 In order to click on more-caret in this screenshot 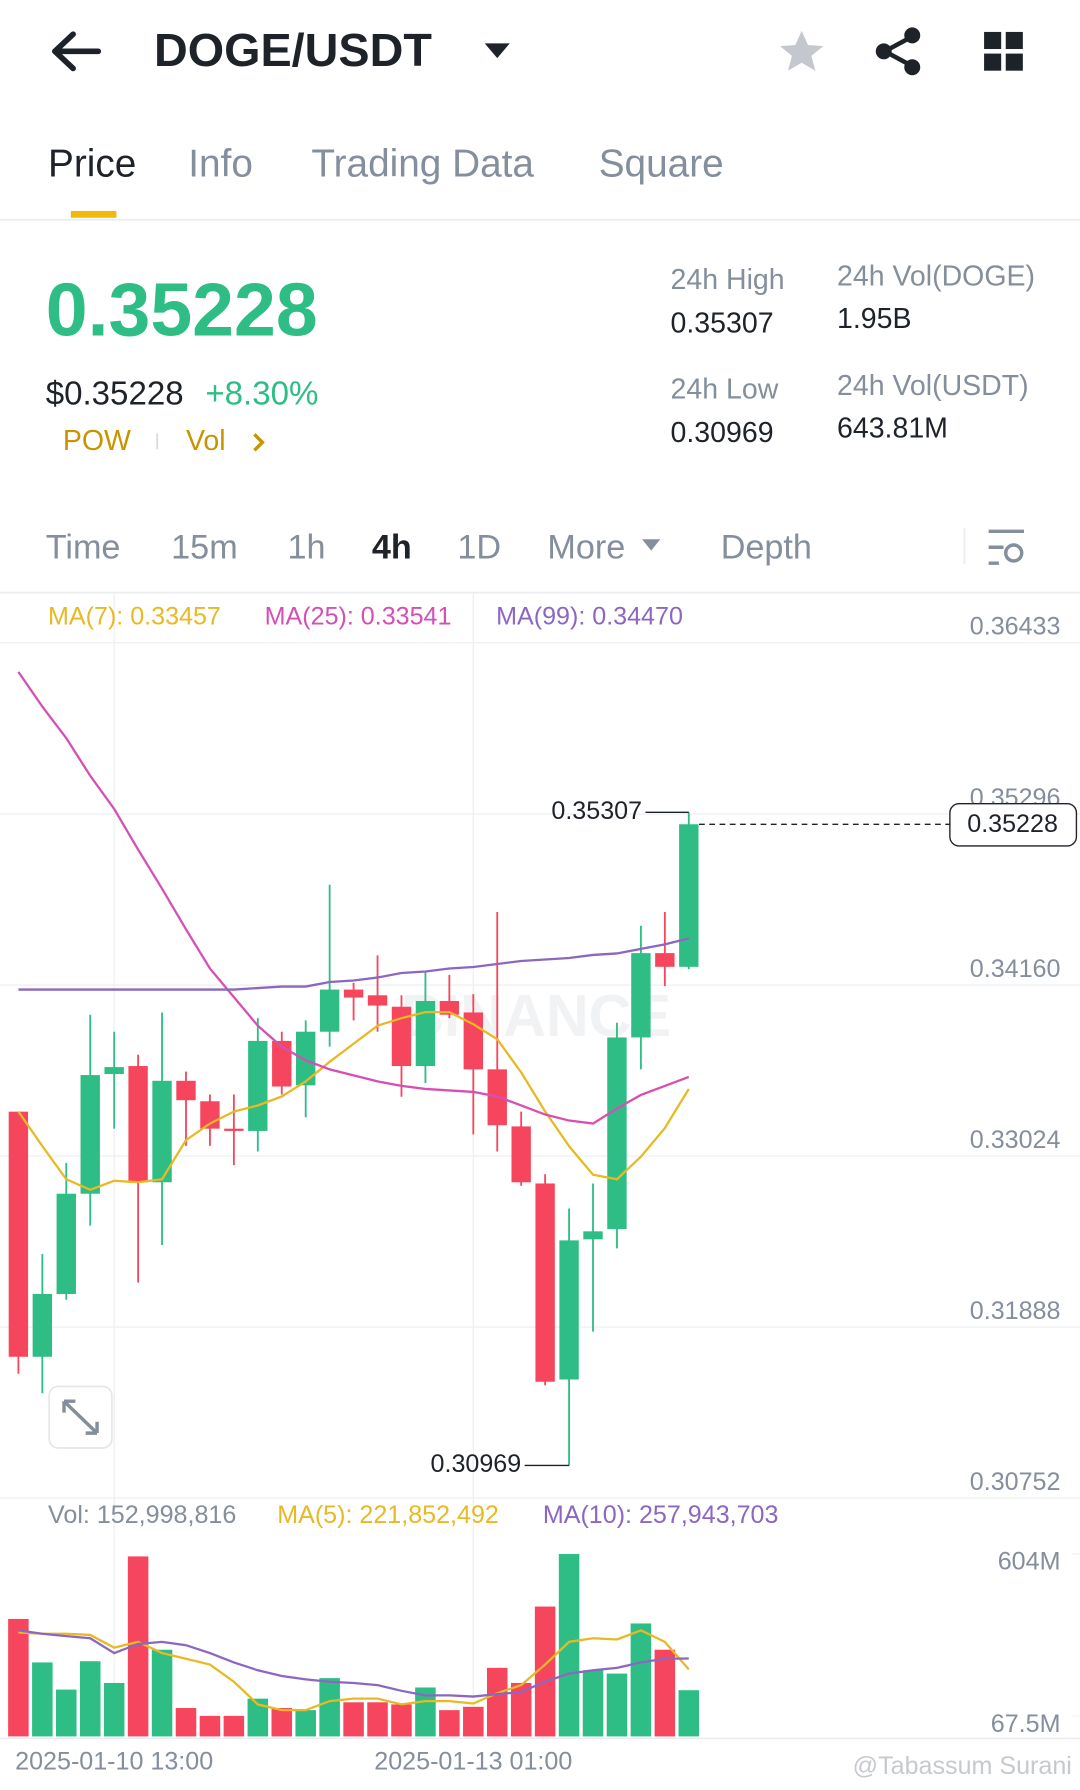, I will do `click(651, 545)`.